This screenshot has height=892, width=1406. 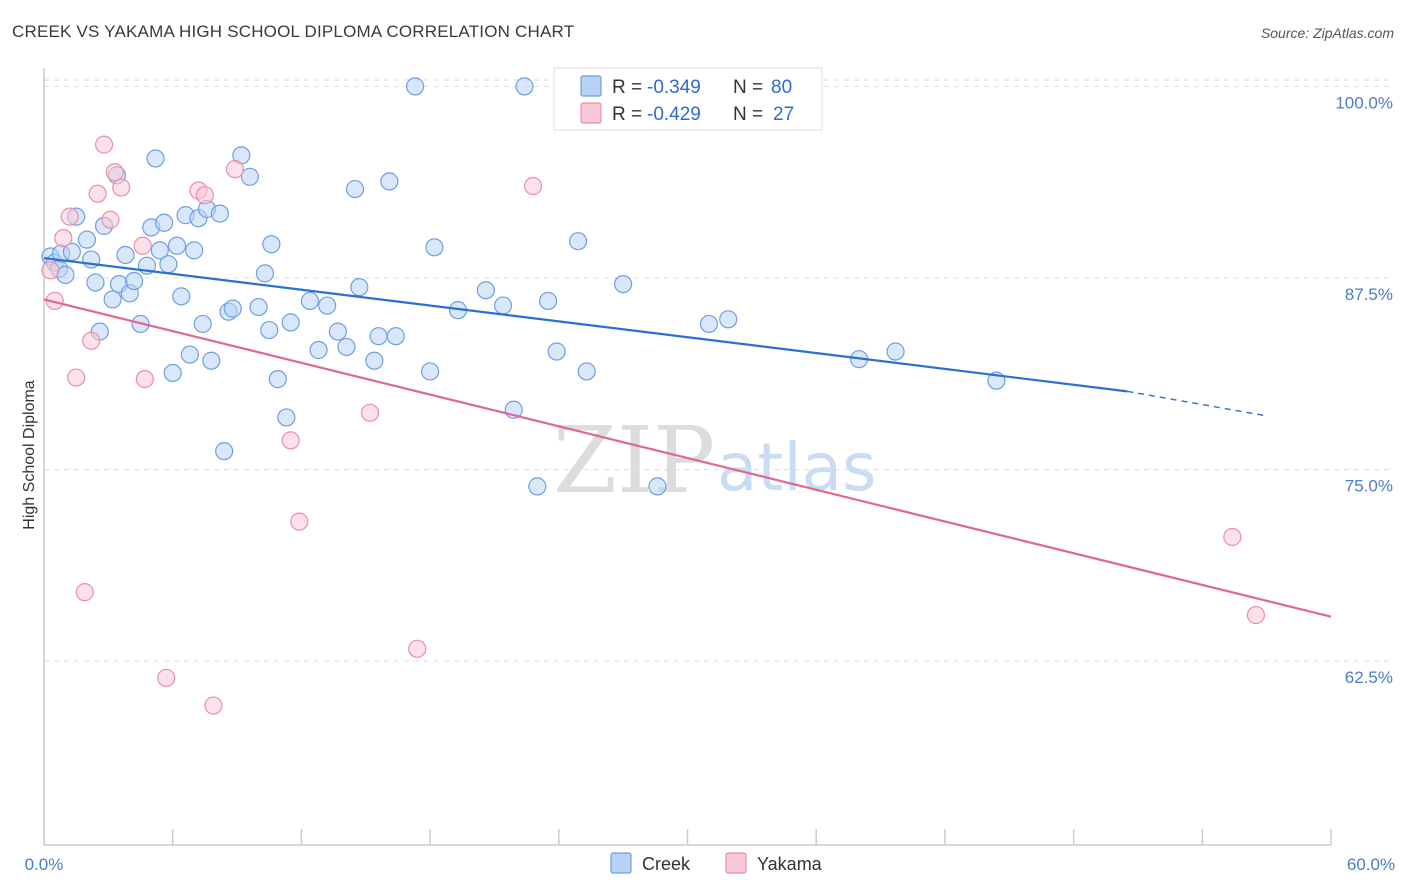 What do you see at coordinates (1369, 486) in the screenshot?
I see `y-tick-label: 75.0%` at bounding box center [1369, 486].